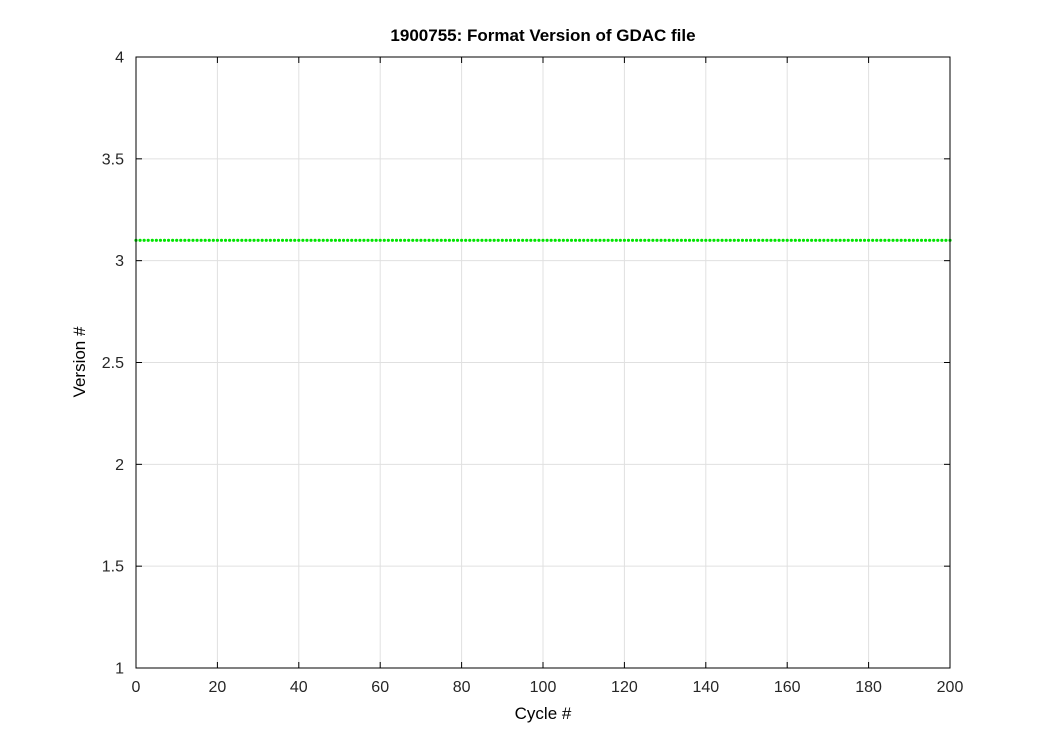 This screenshot has height=750, width=1050. Describe the element at coordinates (543, 687) in the screenshot. I see `x-tick-label: 100` at that location.